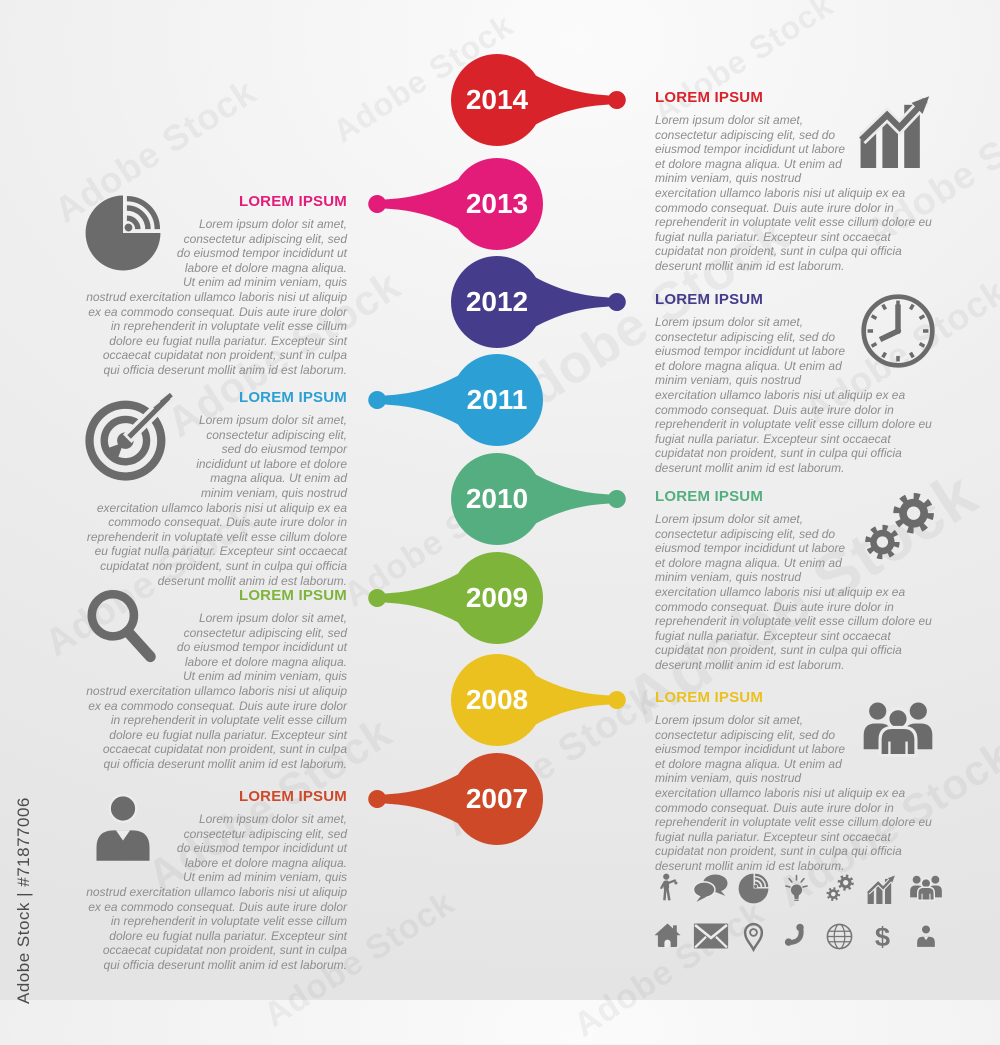 The width and height of the screenshot is (1000, 1045). What do you see at coordinates (497, 597) in the screenshot?
I see `timeline-year: 2009` at bounding box center [497, 597].